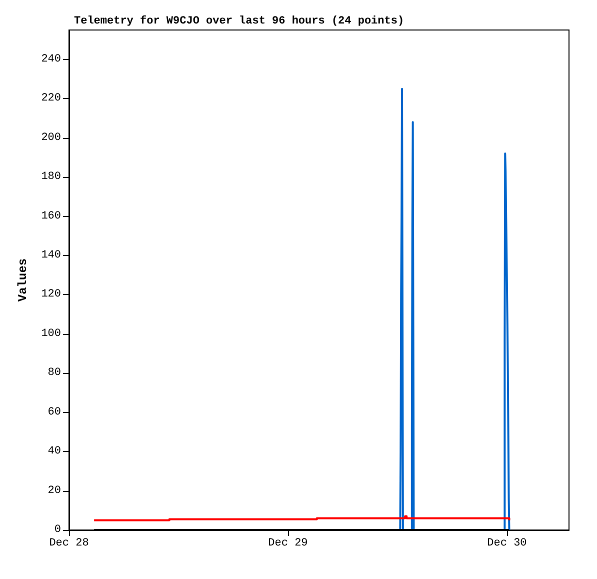  What do you see at coordinates (54, 412) in the screenshot?
I see `y-tick-label: 60` at bounding box center [54, 412].